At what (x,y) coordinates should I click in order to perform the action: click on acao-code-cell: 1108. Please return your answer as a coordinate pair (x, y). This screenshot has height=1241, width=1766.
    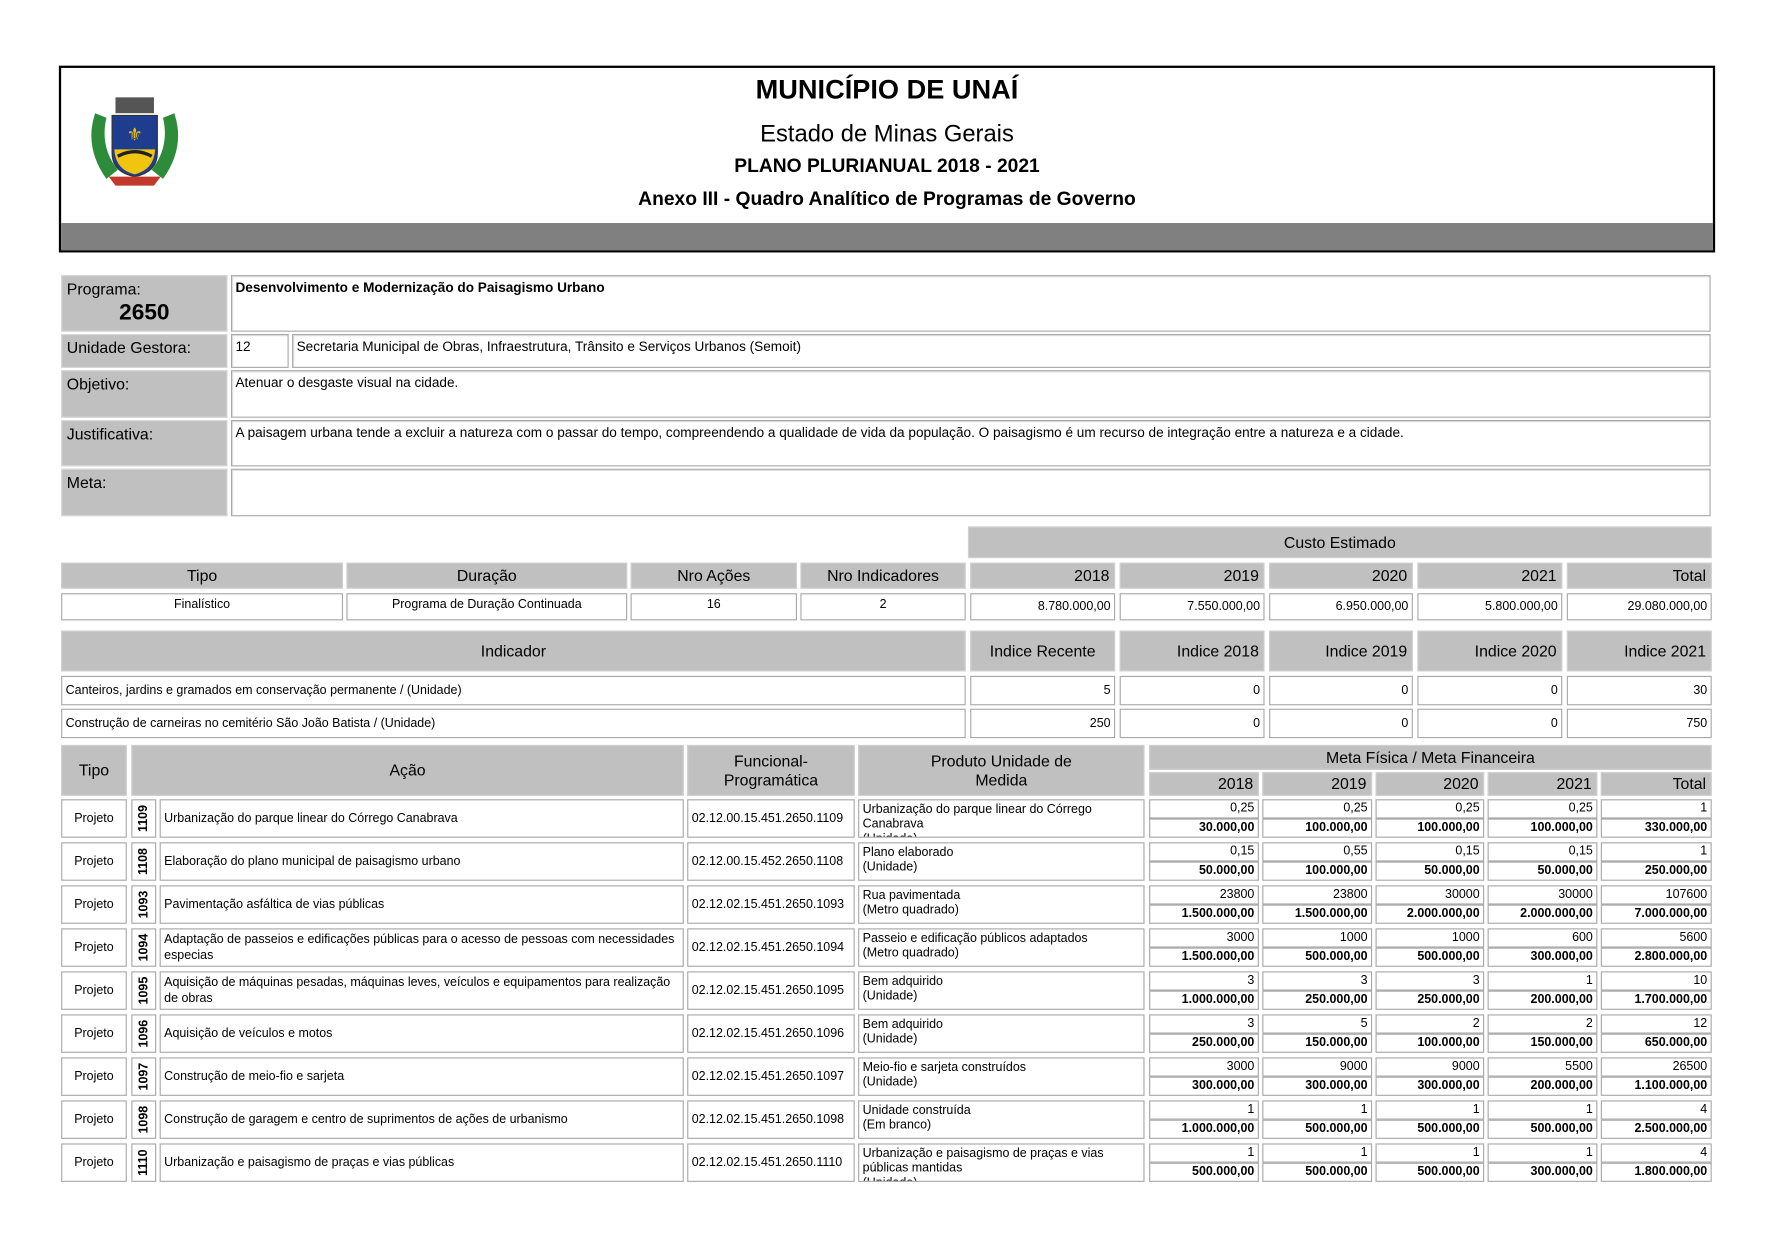
    Looking at the image, I should click on (144, 861).